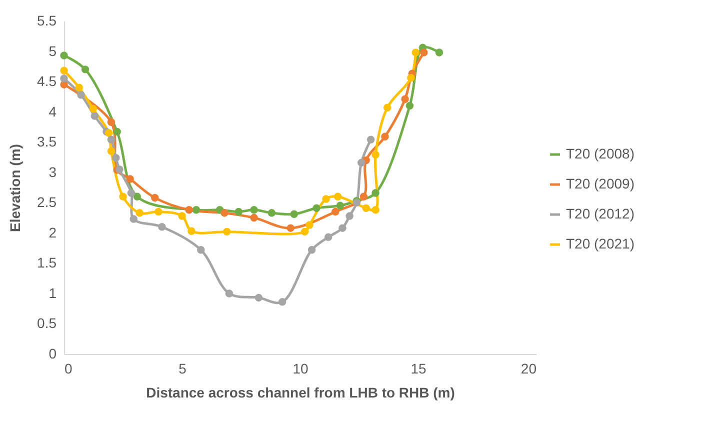 Image resolution: width=723 pixels, height=434 pixels. What do you see at coordinates (528, 368) in the screenshot?
I see `x-tick-label: 20` at bounding box center [528, 368].